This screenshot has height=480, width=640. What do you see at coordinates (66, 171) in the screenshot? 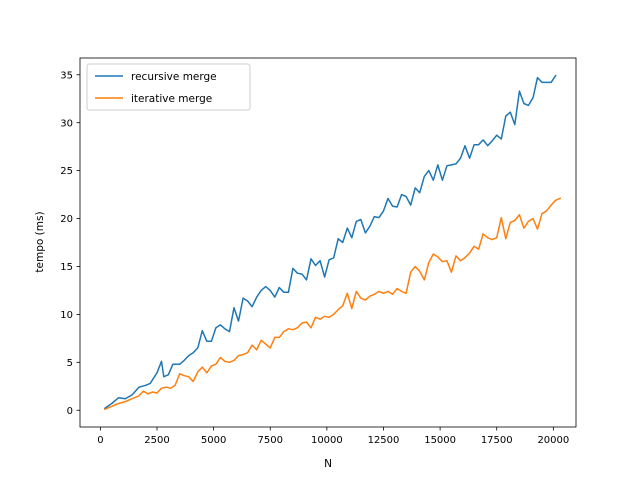
I see `y-tick-label: 25` at bounding box center [66, 171].